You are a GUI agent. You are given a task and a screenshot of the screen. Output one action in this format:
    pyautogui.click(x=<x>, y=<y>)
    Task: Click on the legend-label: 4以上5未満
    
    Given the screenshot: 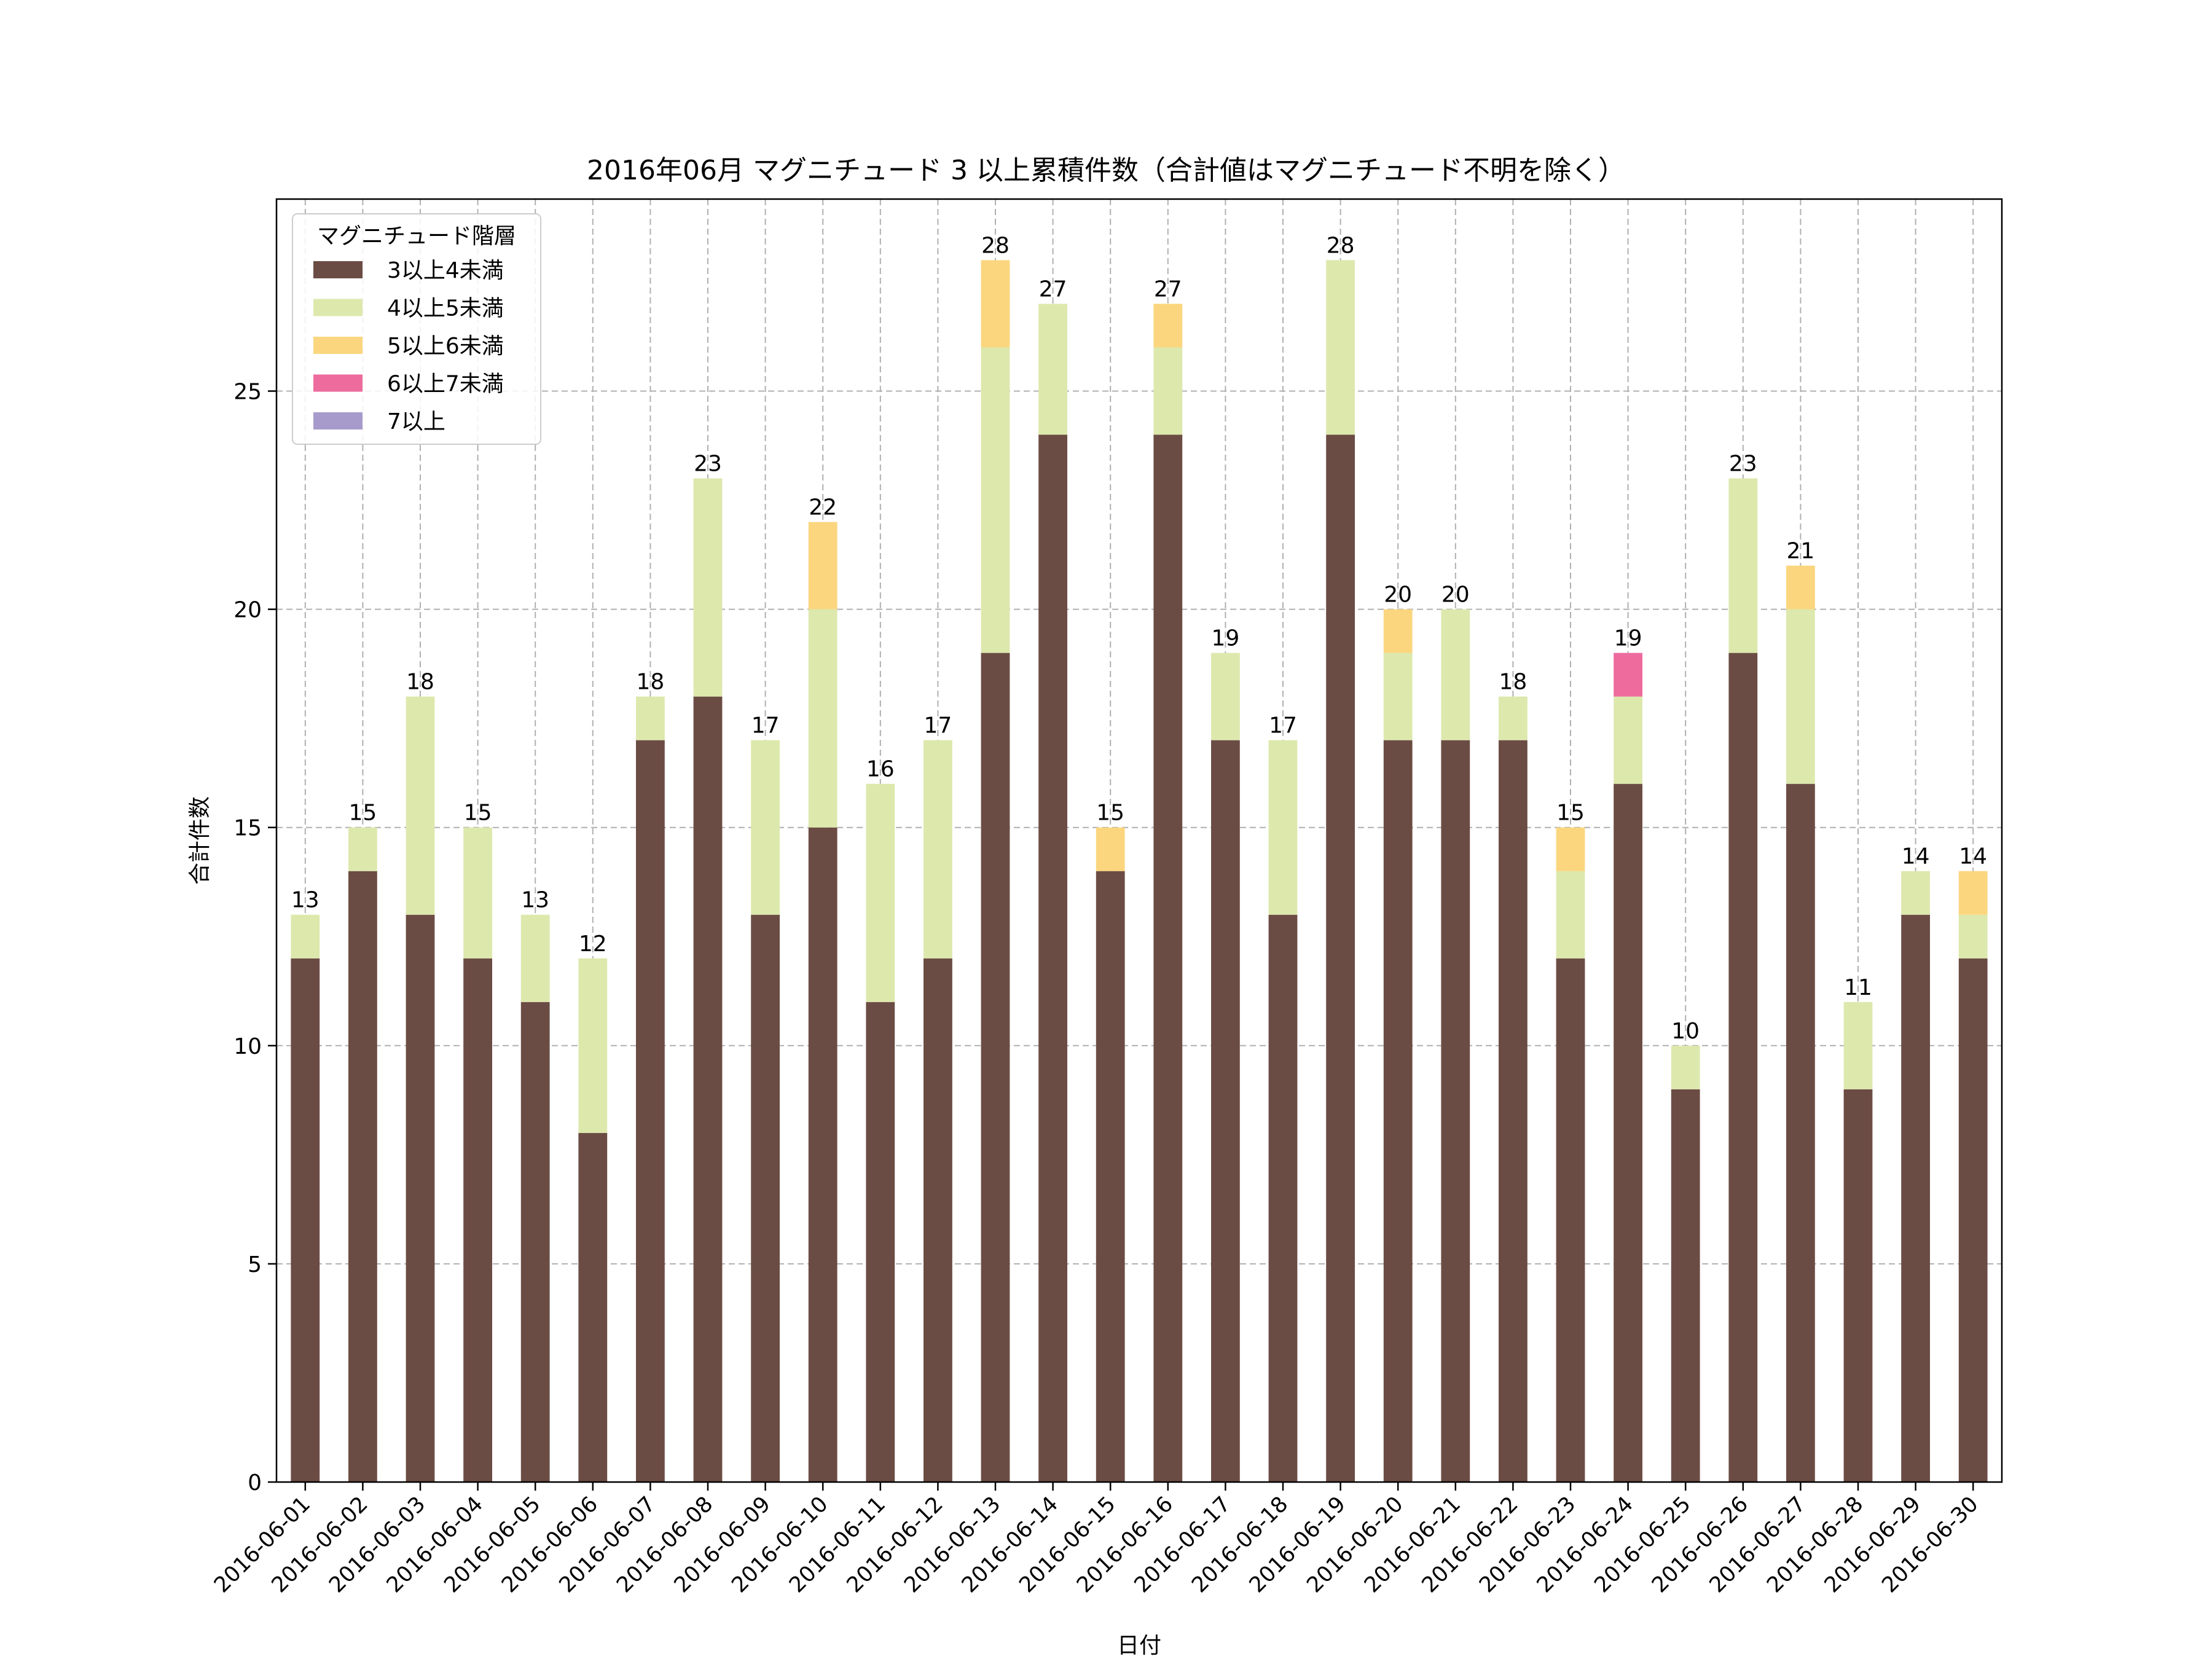 What is the action you would take?
    pyautogui.click(x=445, y=308)
    